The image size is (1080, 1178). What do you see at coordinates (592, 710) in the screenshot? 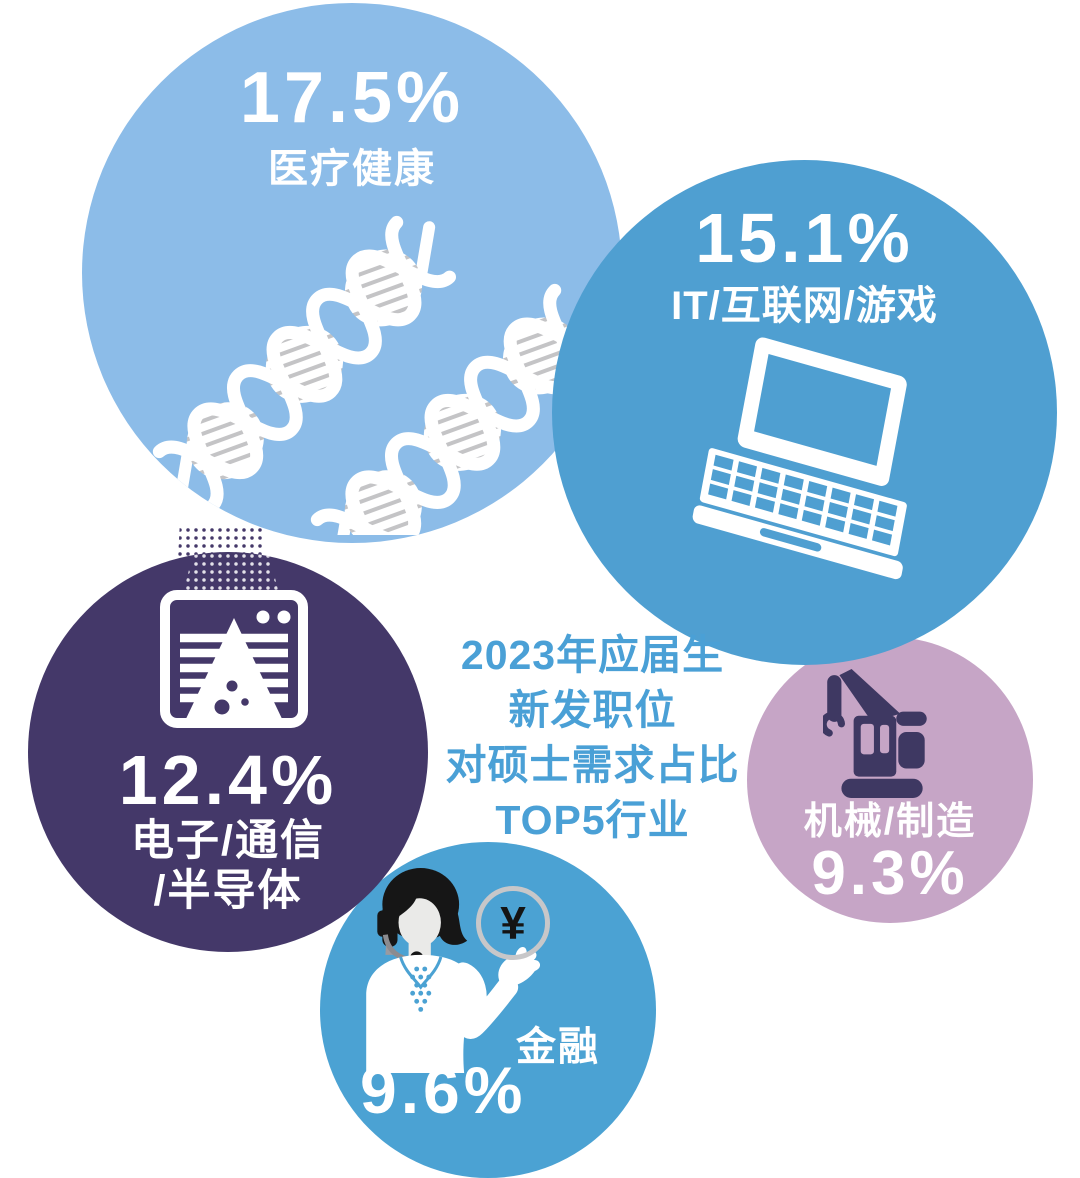
I see `title-line-2: 新发职位` at bounding box center [592, 710].